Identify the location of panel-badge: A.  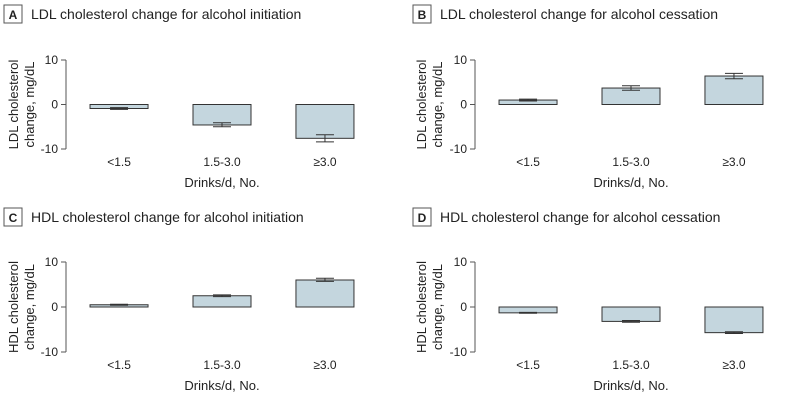
(13, 14).